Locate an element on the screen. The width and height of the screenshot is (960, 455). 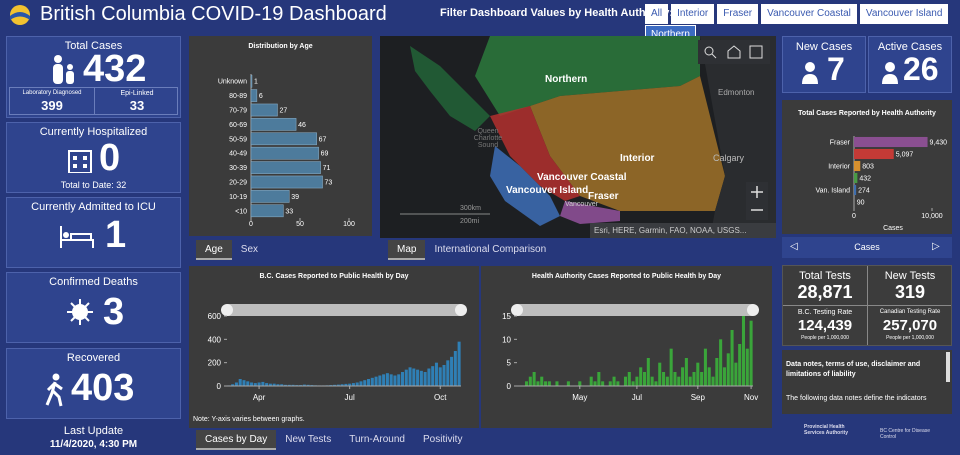
hospital-icon is located at coordinates (80, 161).